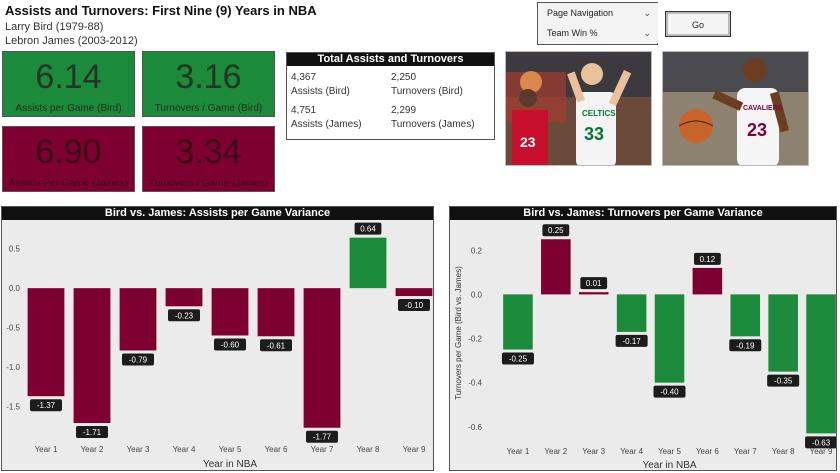 This screenshot has width=840, height=473. Describe the element at coordinates (15, 249) in the screenshot. I see `y-tick-label: 0.5` at that location.